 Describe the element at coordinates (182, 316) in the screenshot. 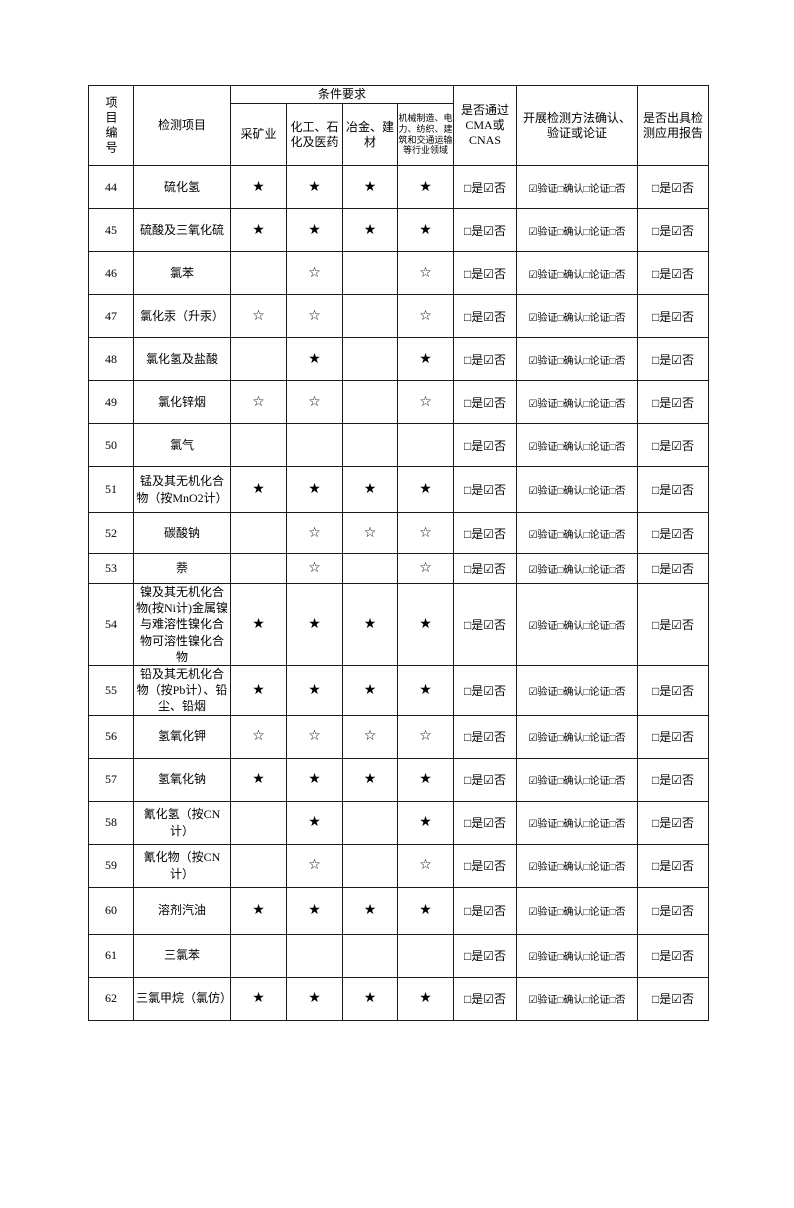

I see `item-name-cell: 氯化汞（升汞）` at that location.